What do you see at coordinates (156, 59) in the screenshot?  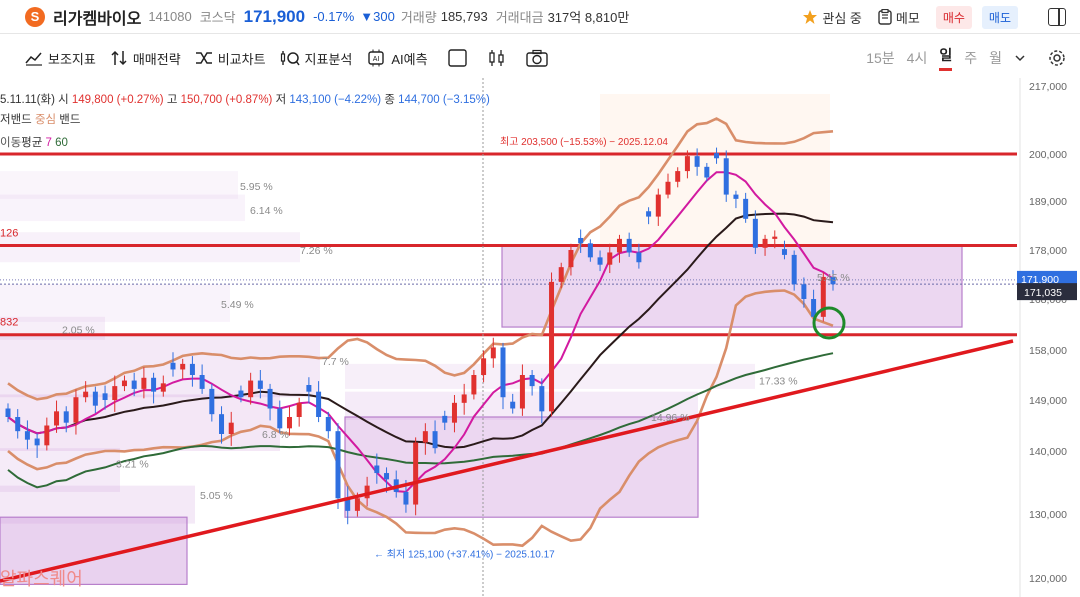 I see `tool-label-1: 매매전략` at bounding box center [156, 59].